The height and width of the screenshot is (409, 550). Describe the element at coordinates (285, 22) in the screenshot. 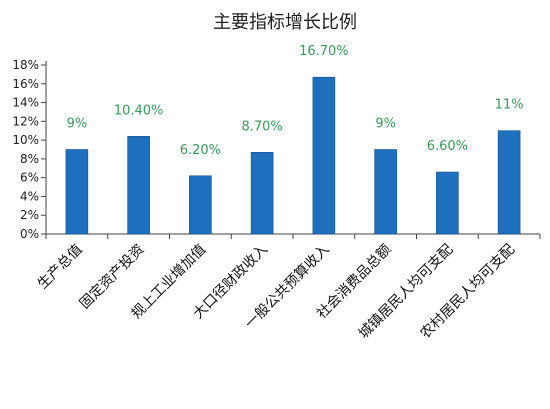

I see `chart-title: 主要指标增长比例` at that location.